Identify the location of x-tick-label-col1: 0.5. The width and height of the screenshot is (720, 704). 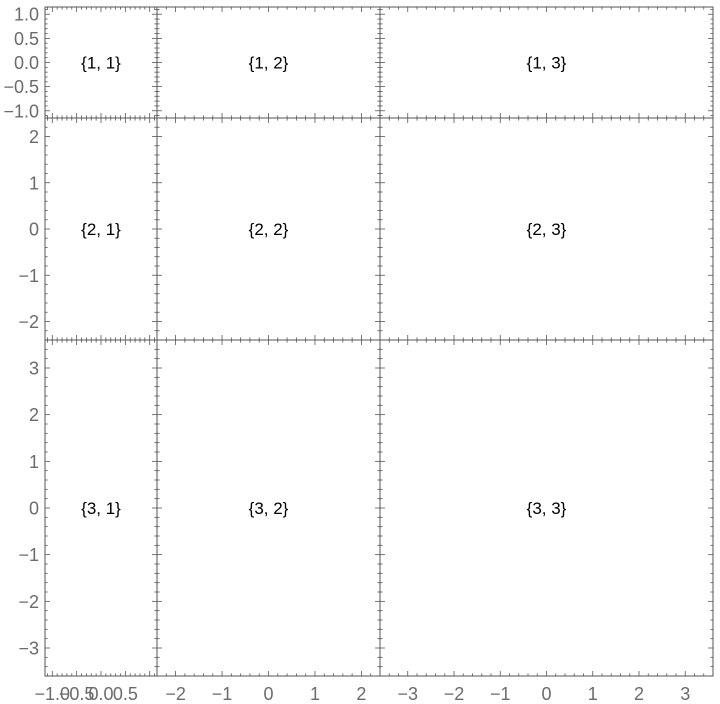
(125, 694).